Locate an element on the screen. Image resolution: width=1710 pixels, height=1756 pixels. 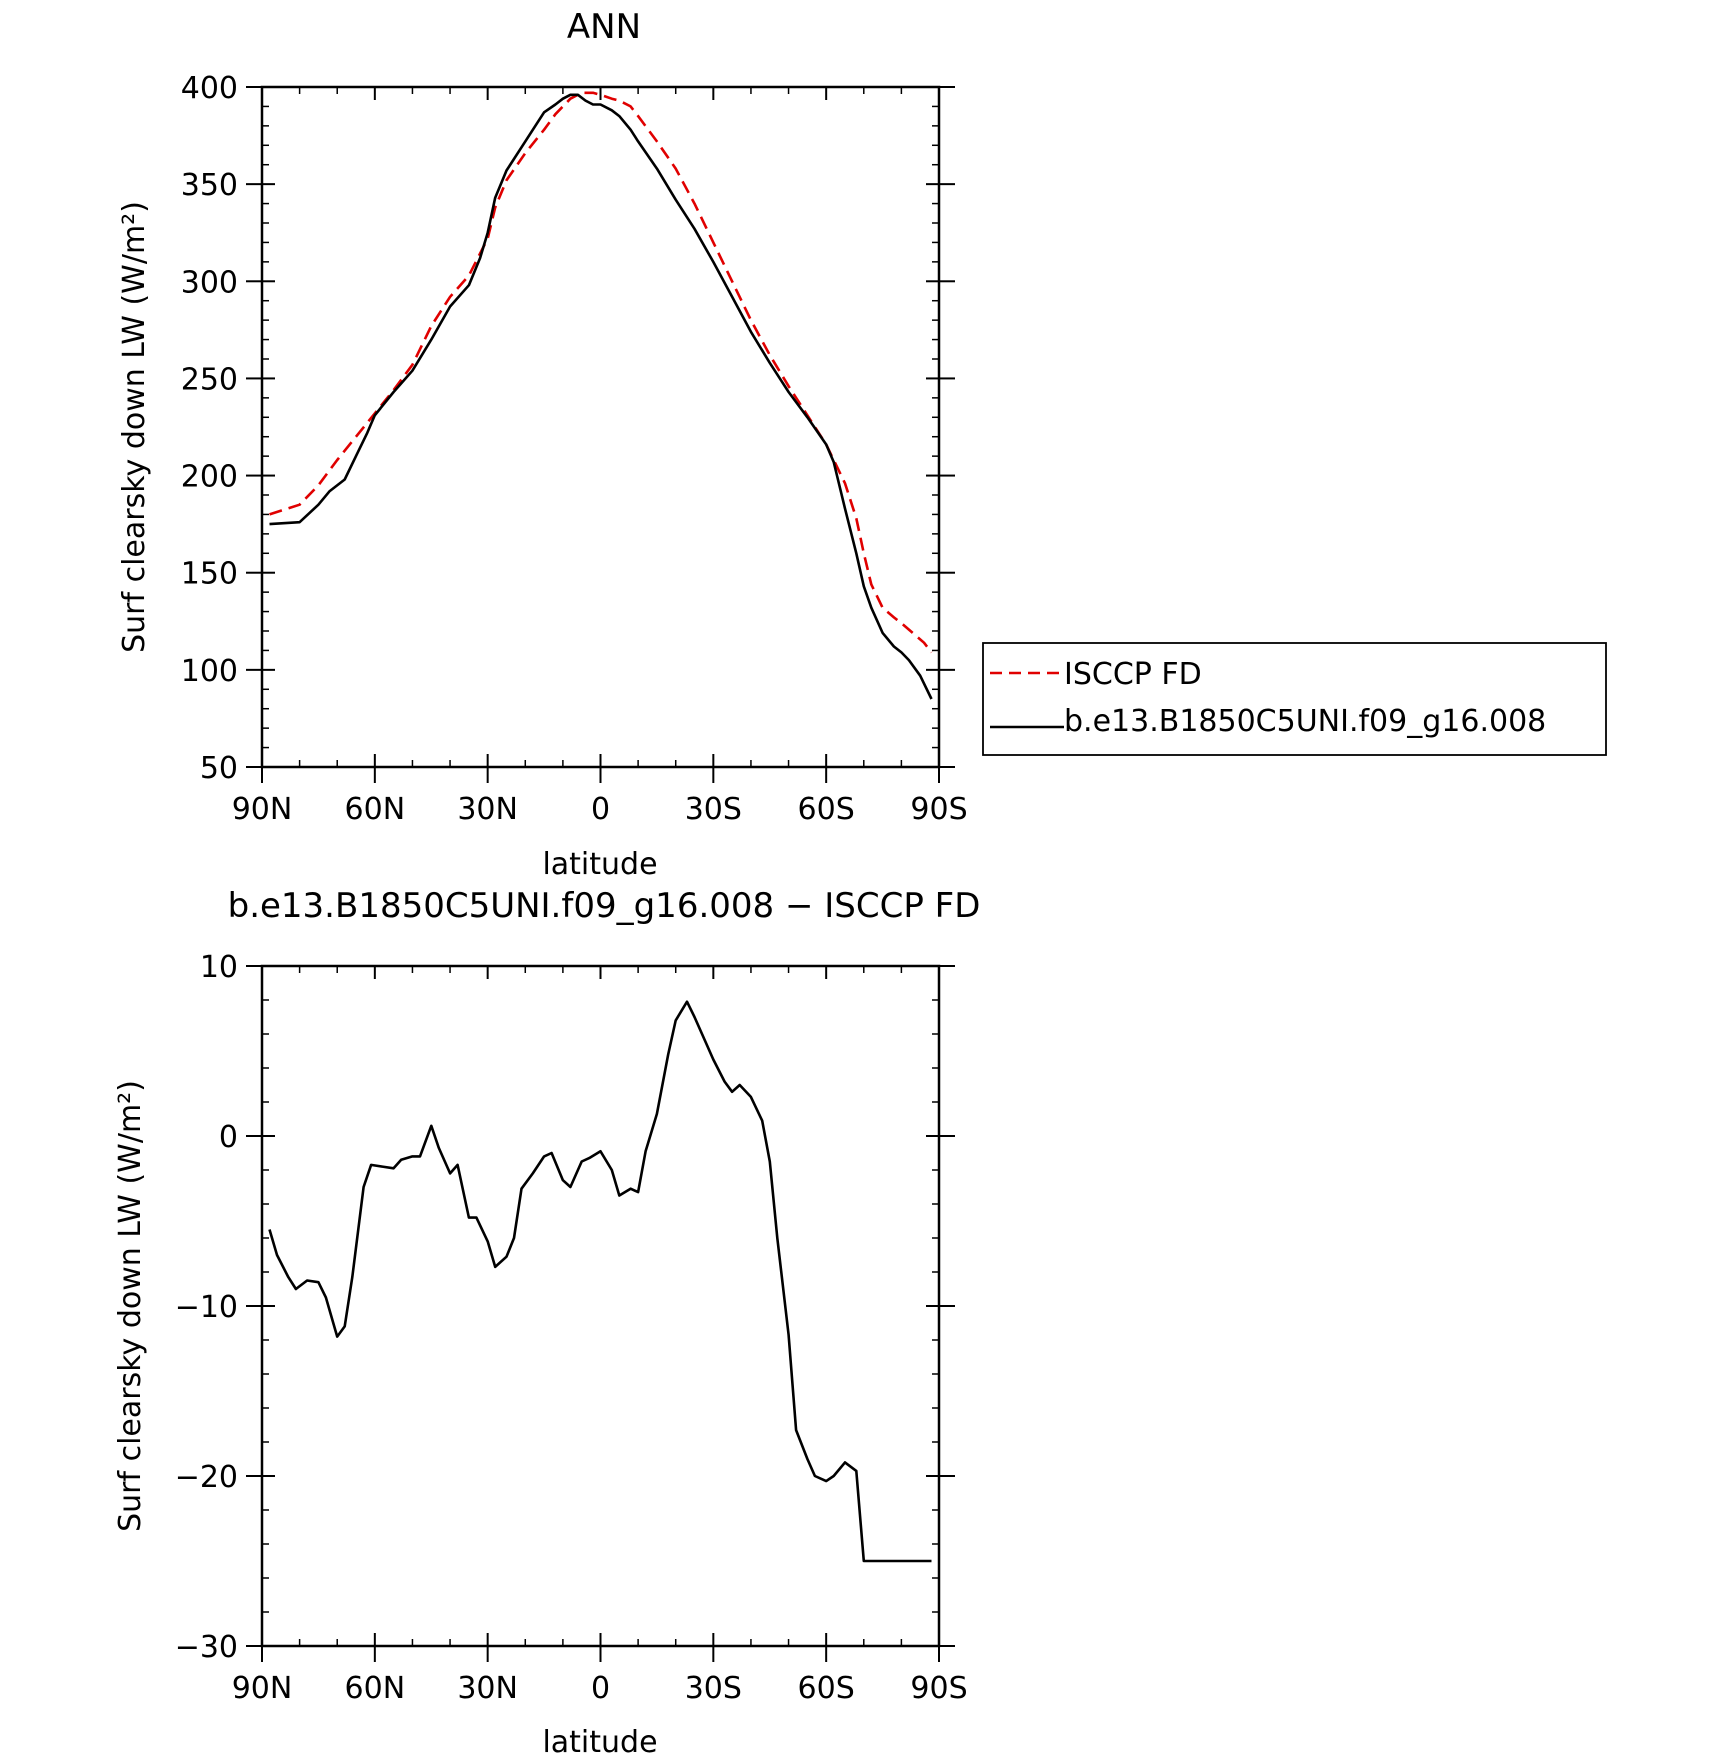
legend-label-model: b.e13.B1850C5UNI.f09_g16.008 is located at coordinates (1305, 721).